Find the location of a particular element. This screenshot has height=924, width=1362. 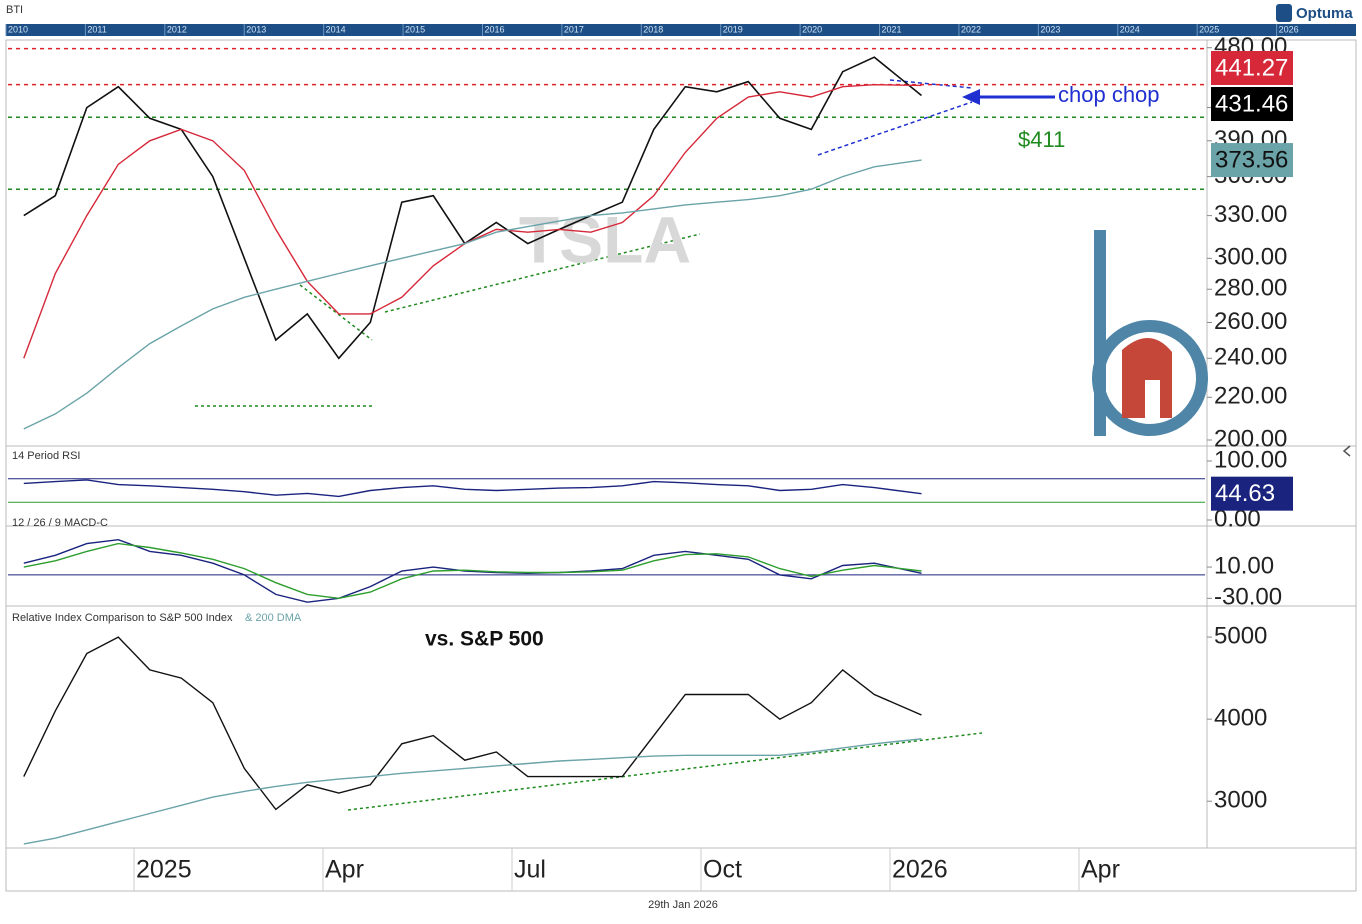

value-tag: 44.63 is located at coordinates (1245, 493).